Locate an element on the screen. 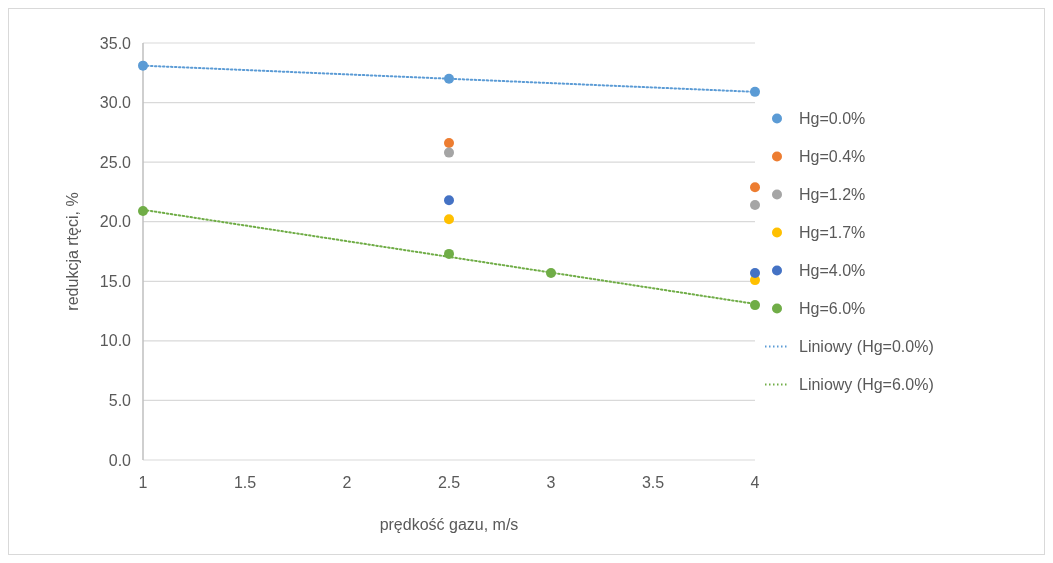 The height and width of the screenshot is (563, 1053). legend-label: Hg=6.0% is located at coordinates (832, 309).